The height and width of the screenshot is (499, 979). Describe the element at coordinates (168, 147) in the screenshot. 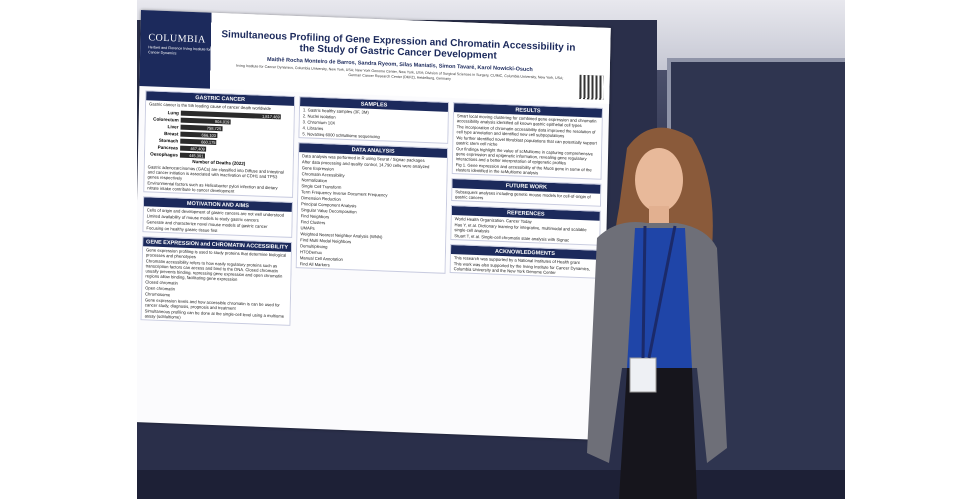

I see `category-label: Pancreas` at that location.